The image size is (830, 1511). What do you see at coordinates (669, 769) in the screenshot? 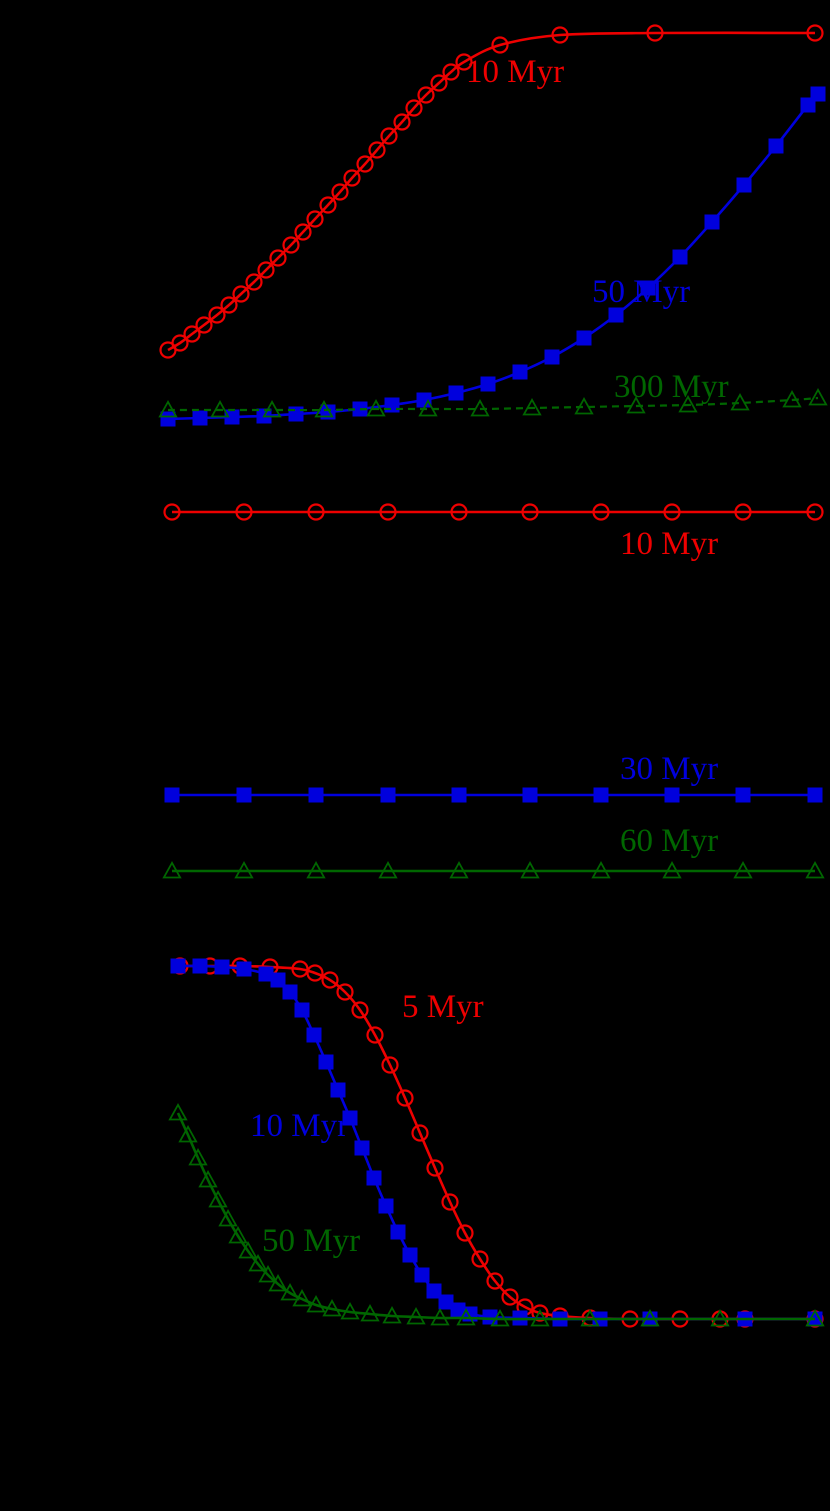
I see `annotation-panel2-blue: 30 Myr` at bounding box center [669, 769].